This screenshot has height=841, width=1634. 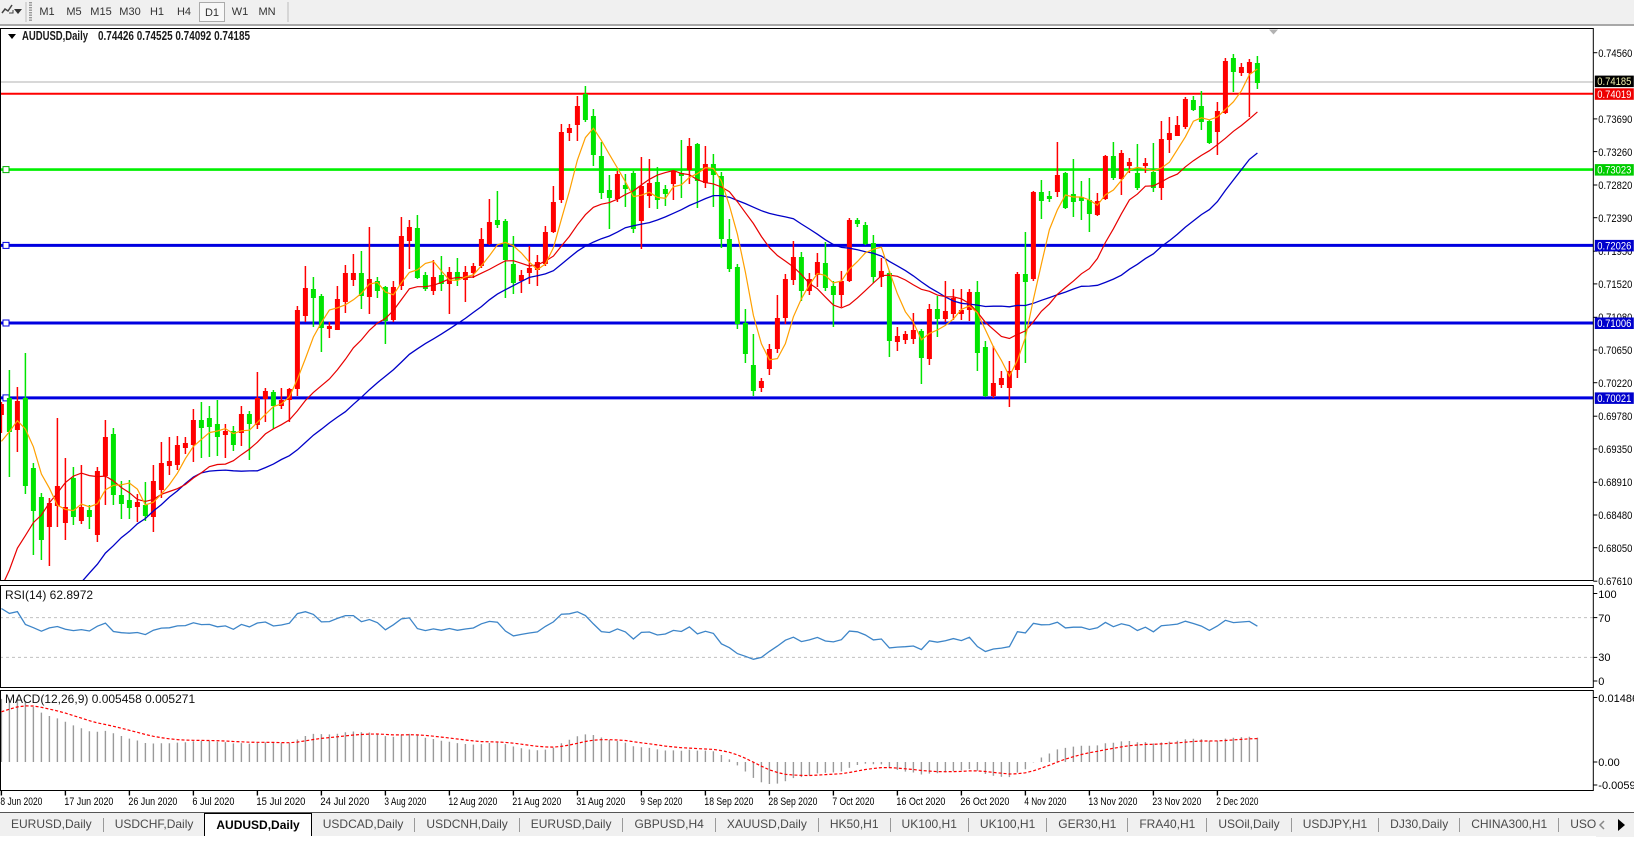 What do you see at coordinates (1614, 246) in the screenshot?
I see `svg-text: 0.72026` at bounding box center [1614, 246].